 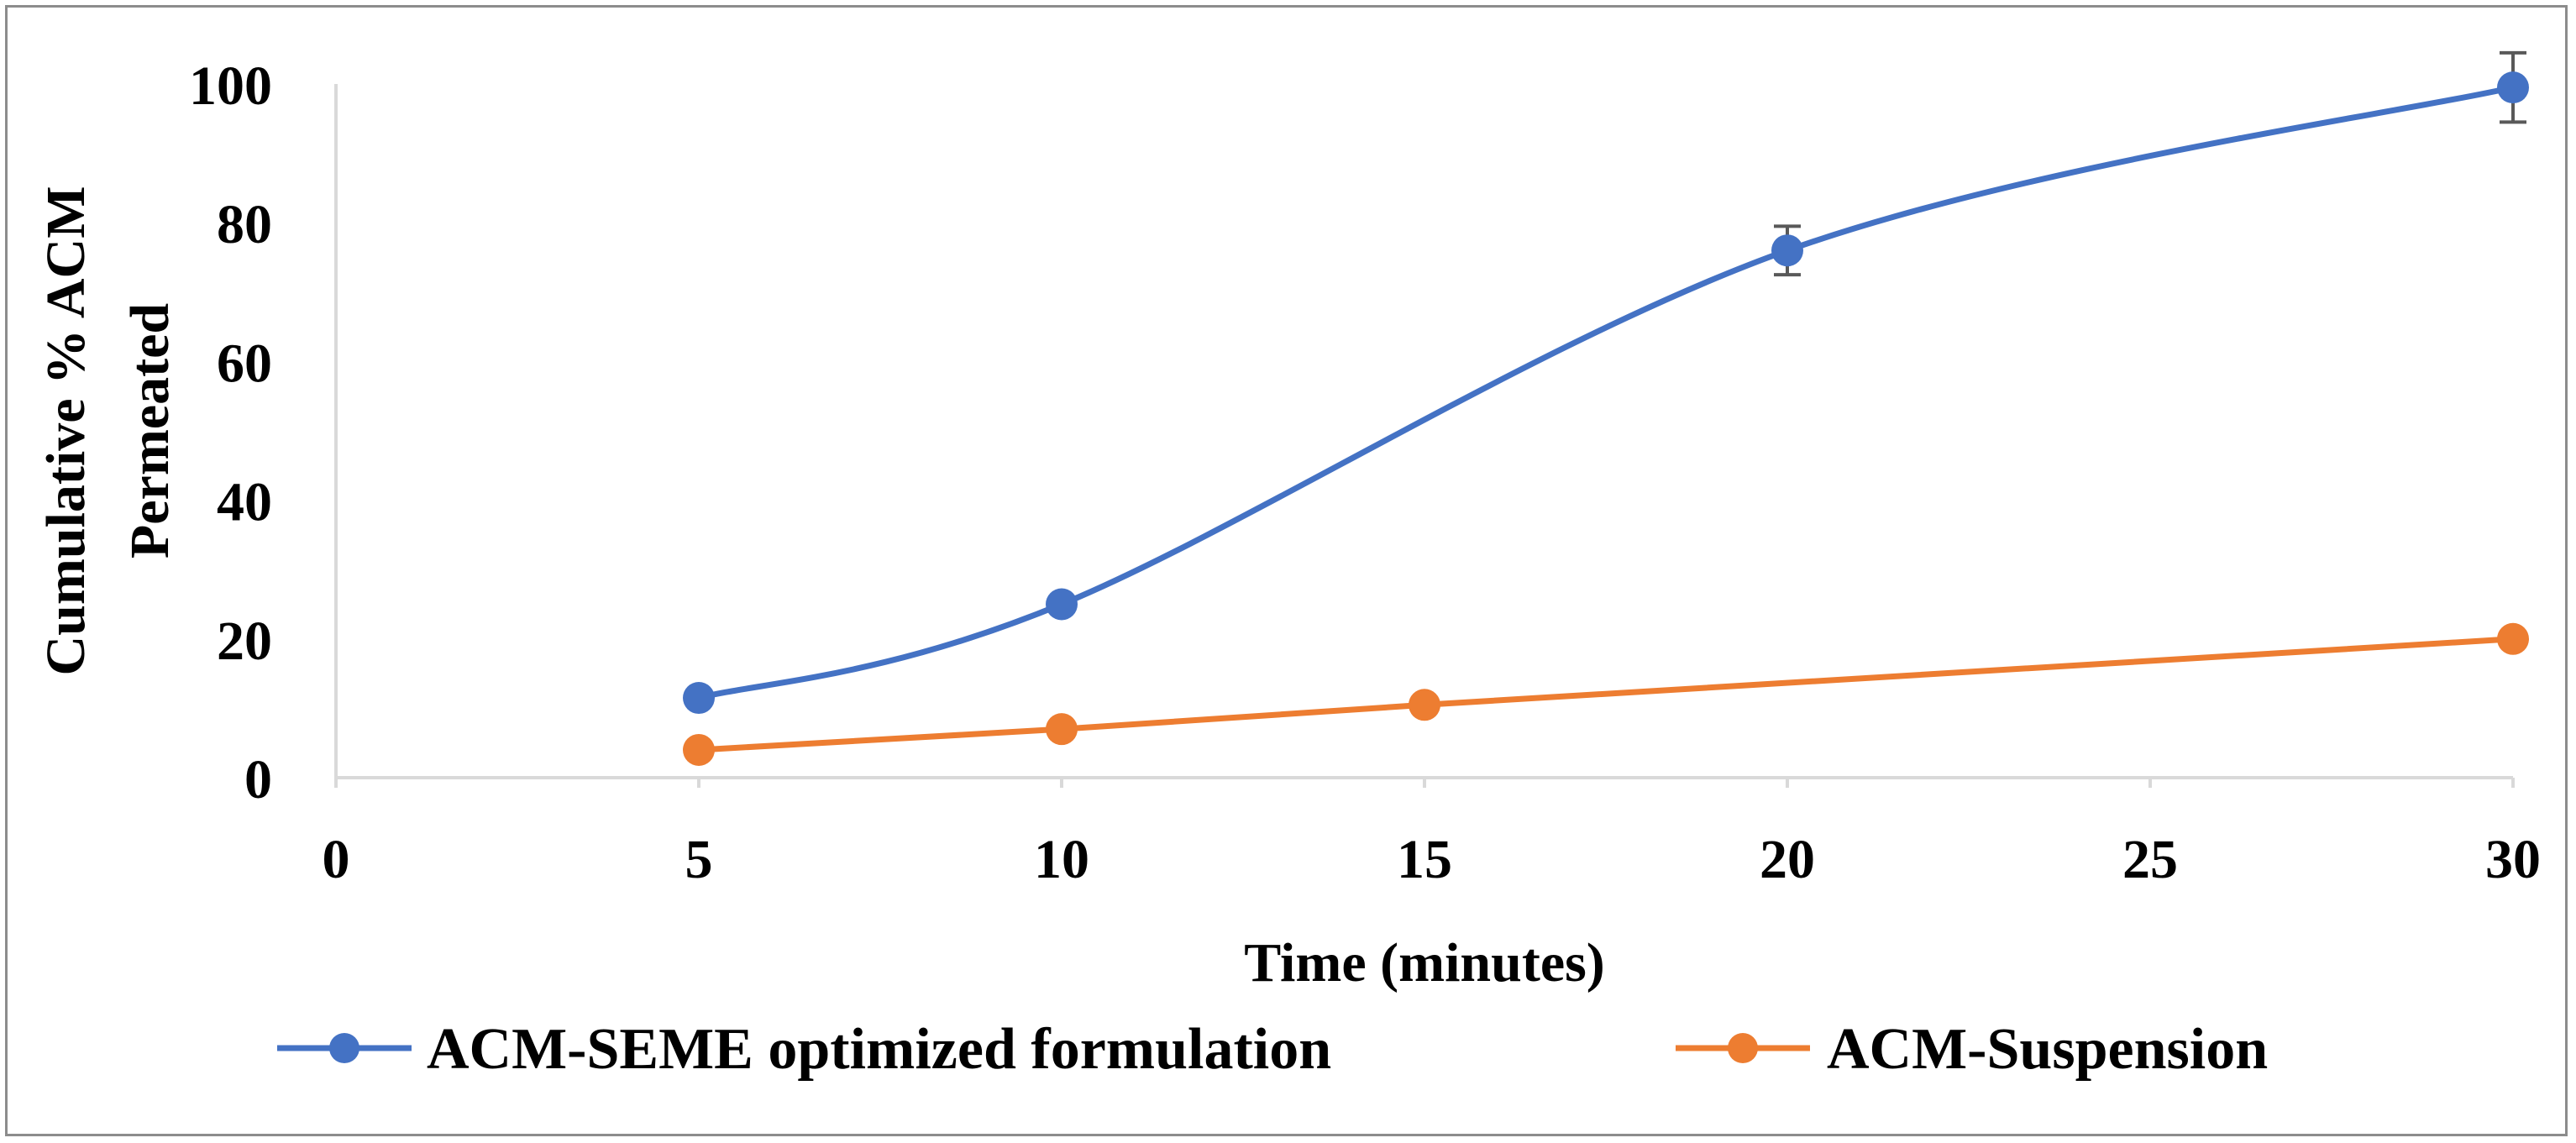 What do you see at coordinates (699, 859) in the screenshot?
I see `x-tick-label: 5` at bounding box center [699, 859].